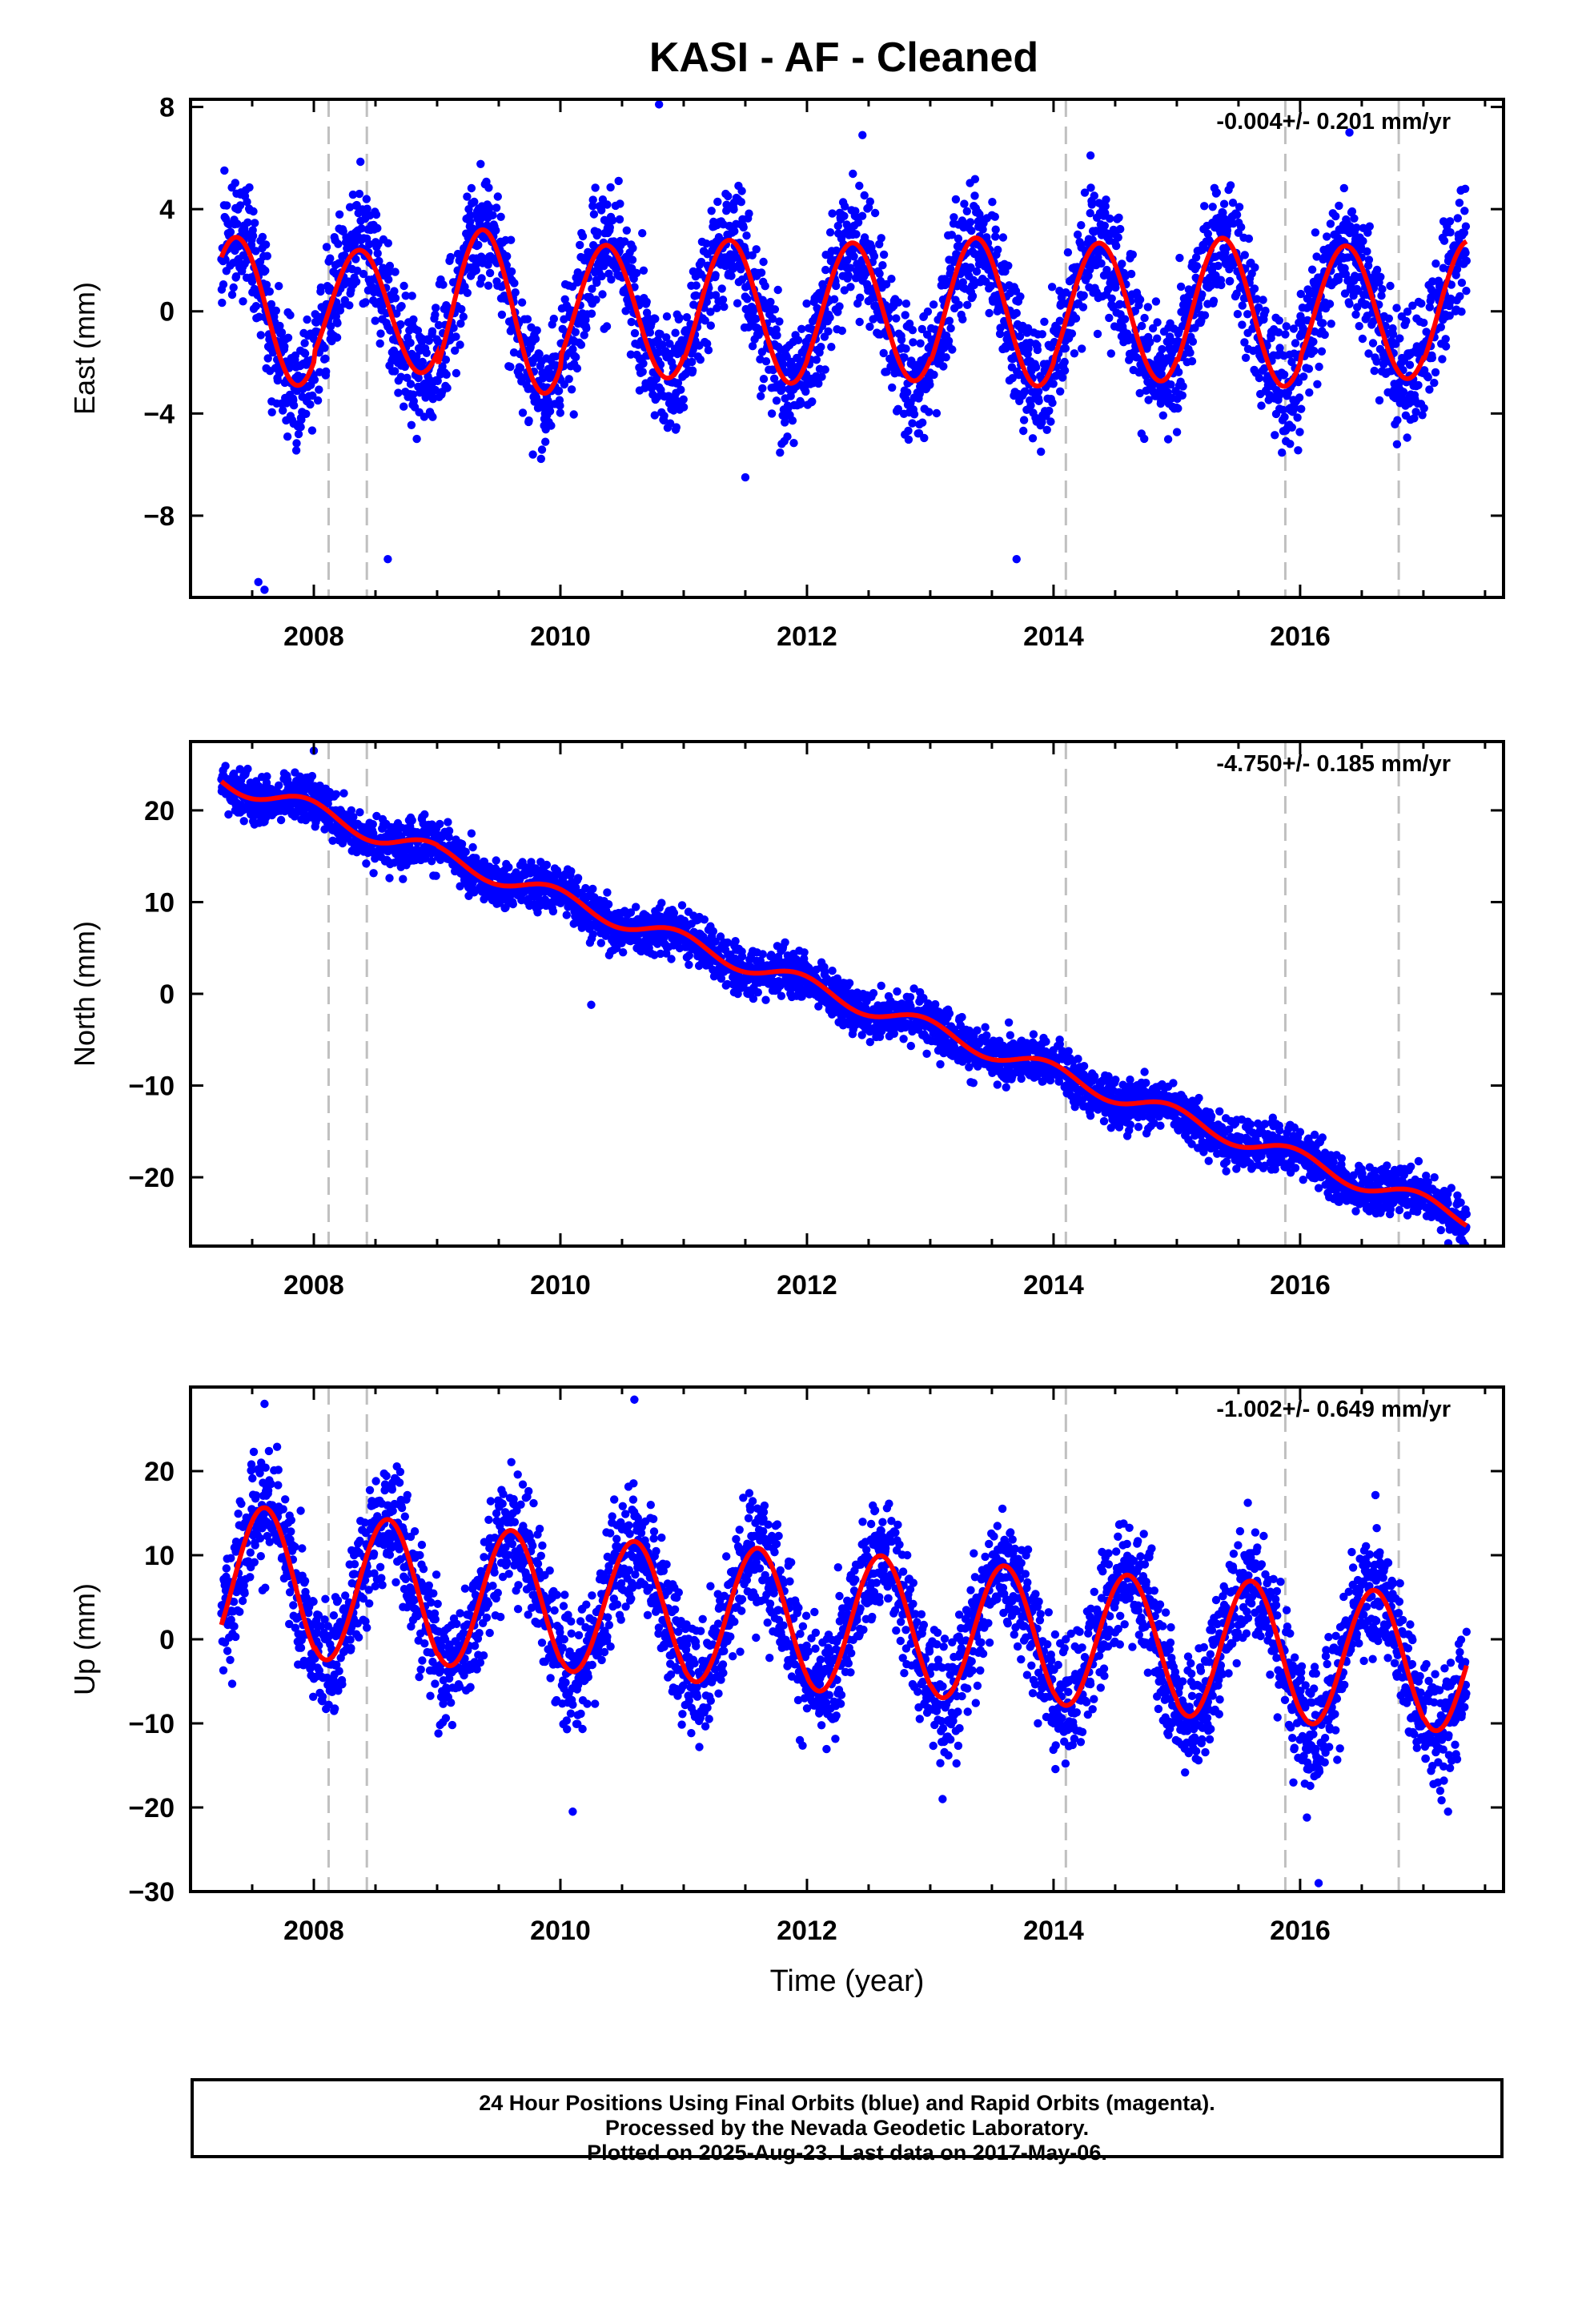  I want to click on x-tick-label: 2010, so click(561, 636).